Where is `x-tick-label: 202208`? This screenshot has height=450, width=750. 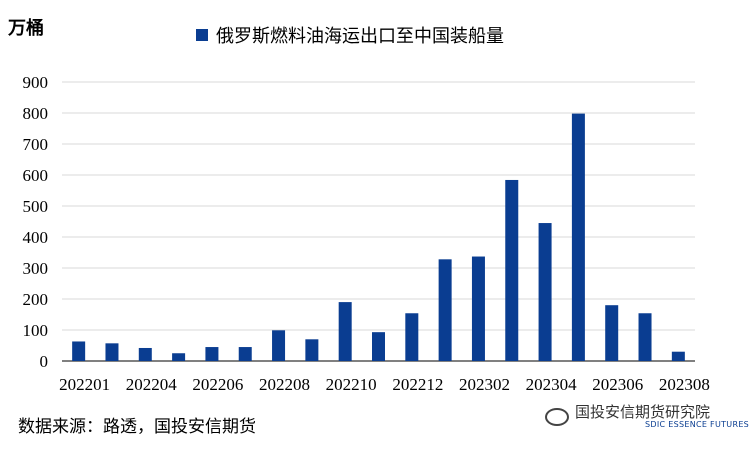 x-tick-label: 202208 is located at coordinates (284, 384).